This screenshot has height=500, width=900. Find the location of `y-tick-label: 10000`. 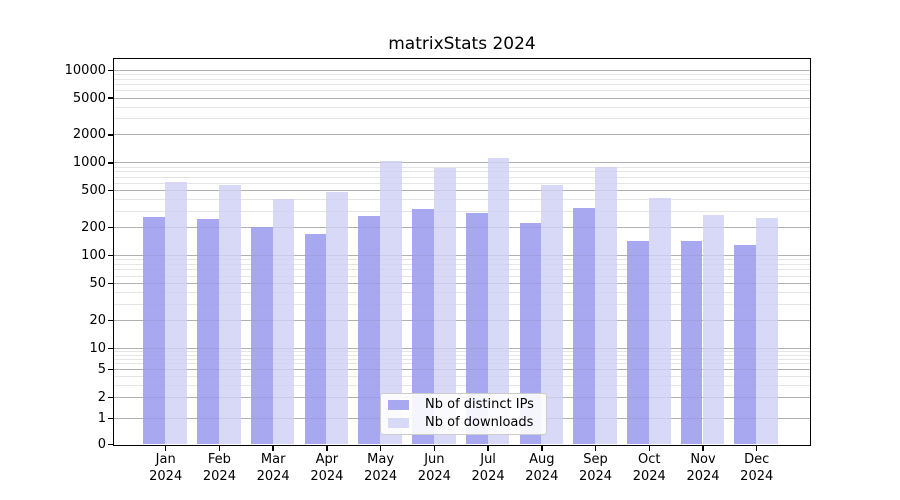

y-tick-label: 10000 is located at coordinates (85, 70).